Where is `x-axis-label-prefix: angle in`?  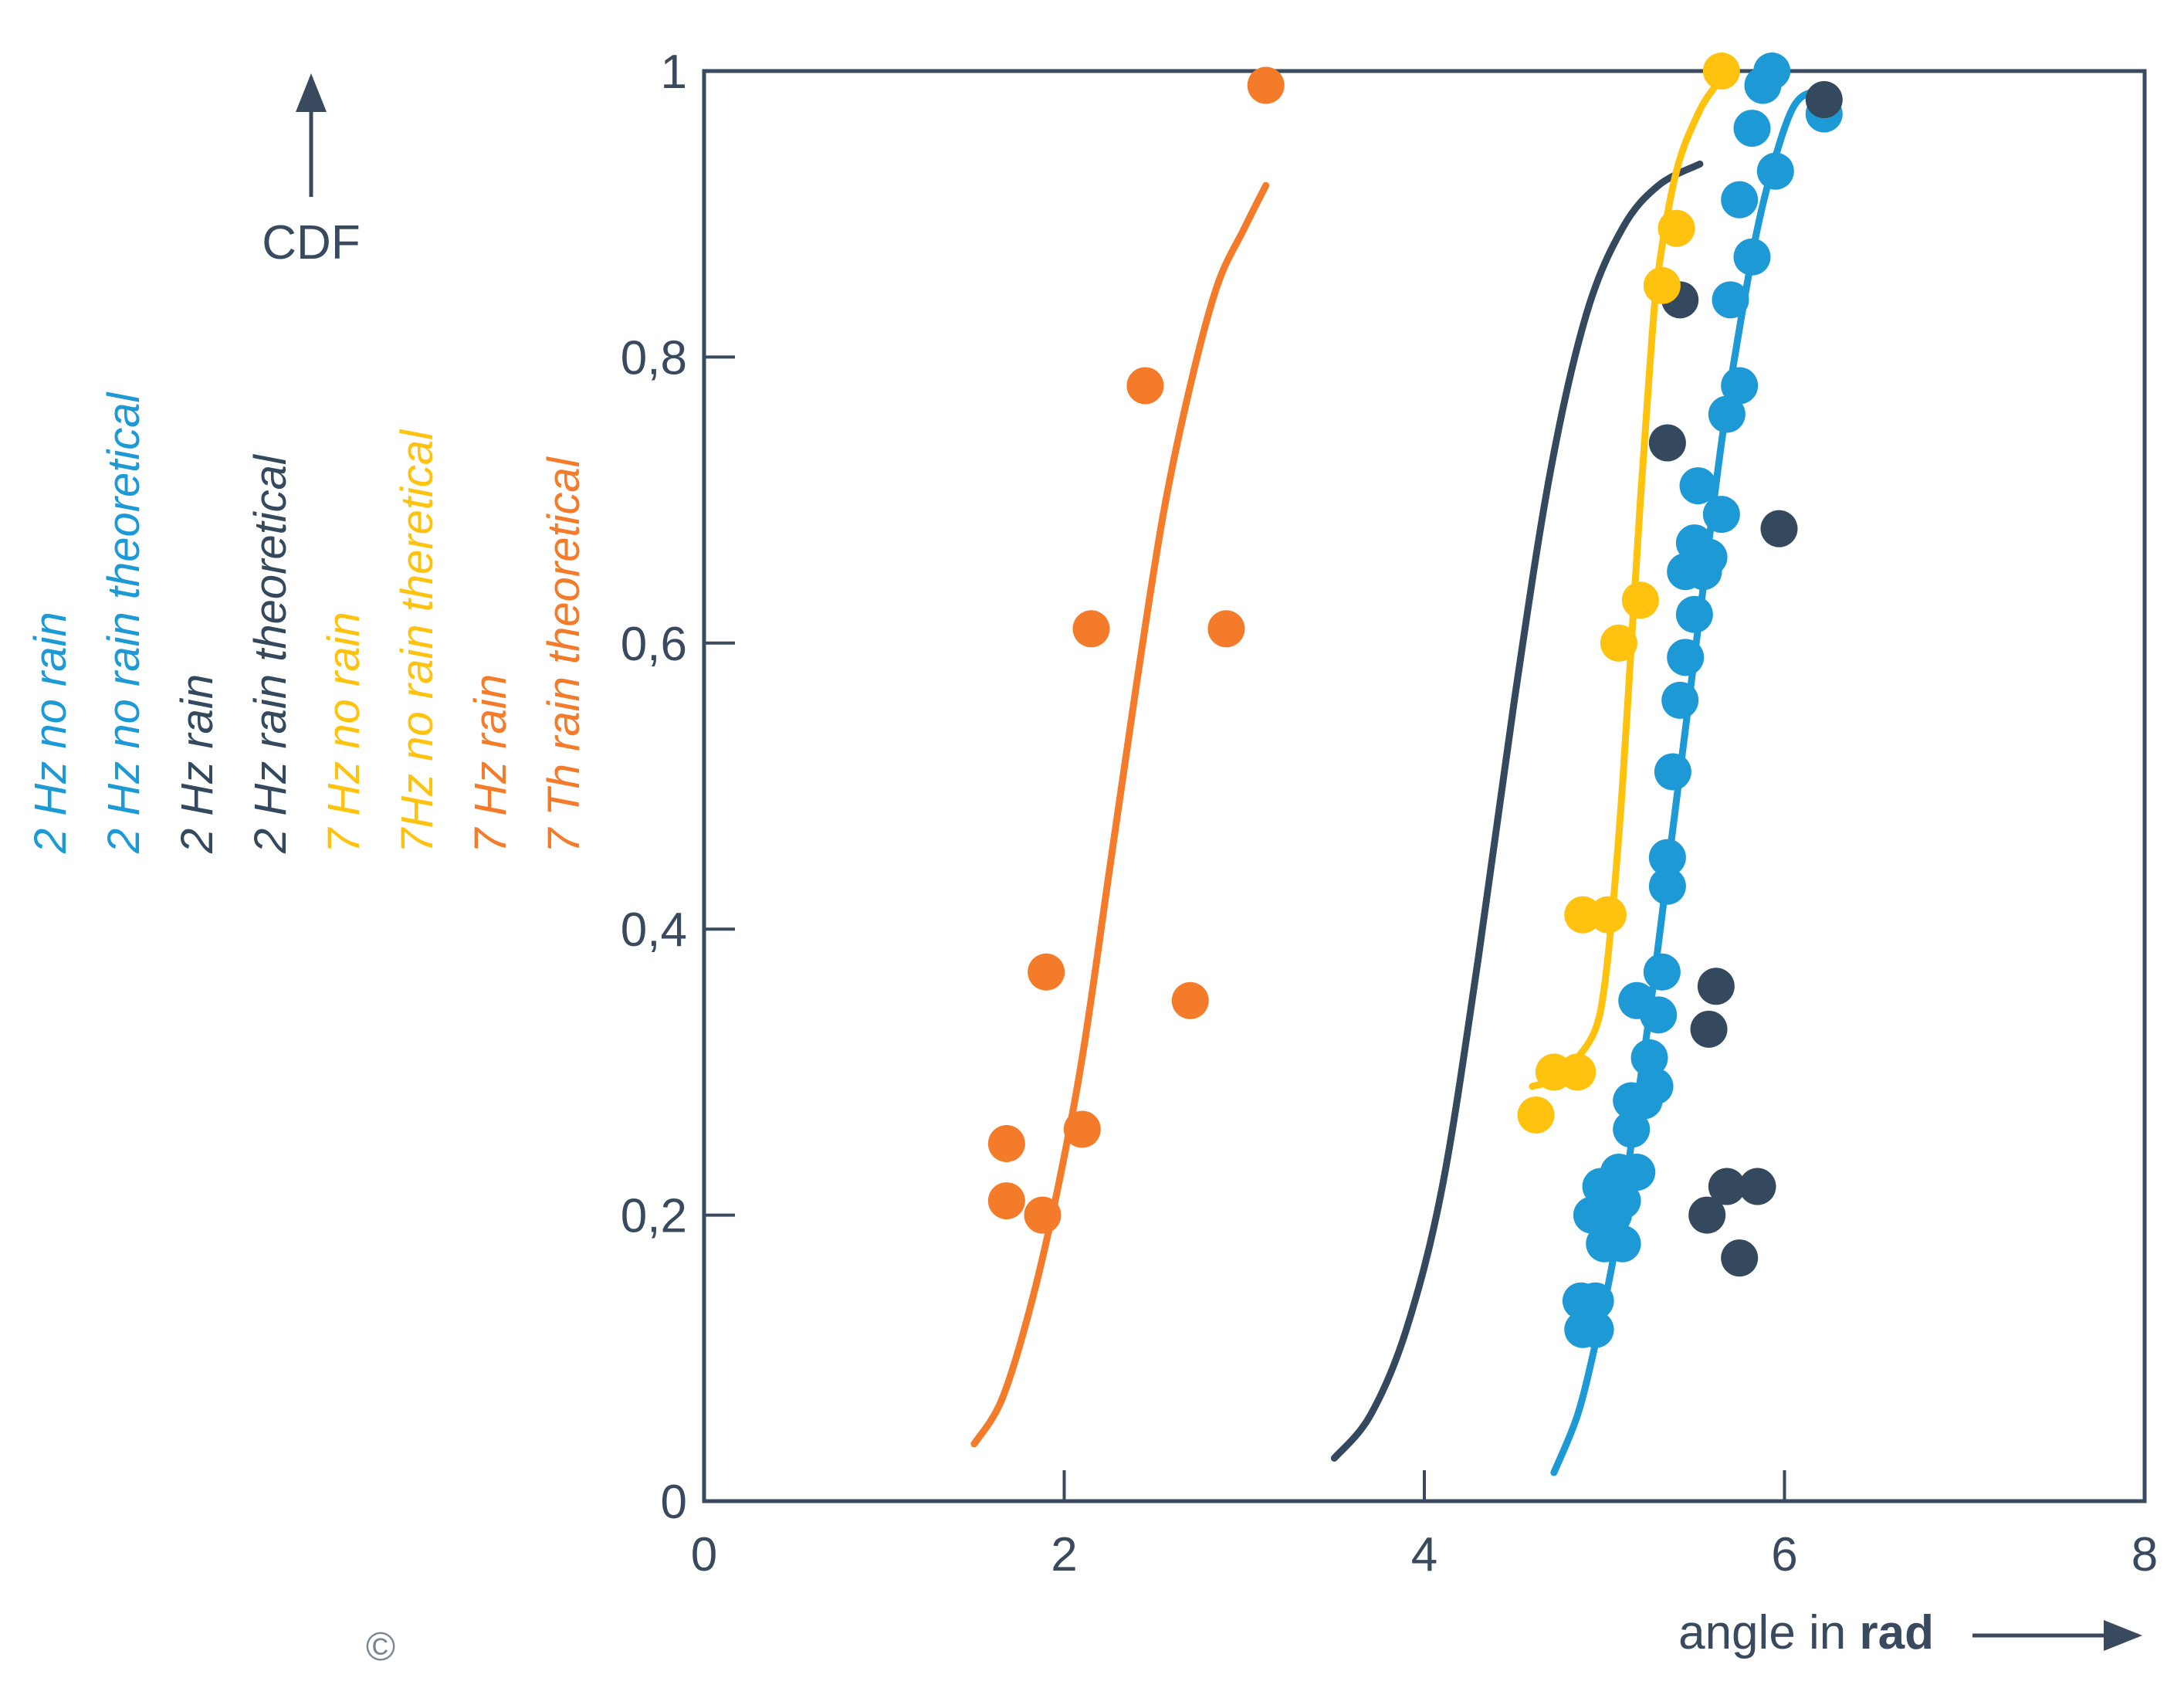 x-axis-label-prefix: angle in is located at coordinates (1769, 1632).